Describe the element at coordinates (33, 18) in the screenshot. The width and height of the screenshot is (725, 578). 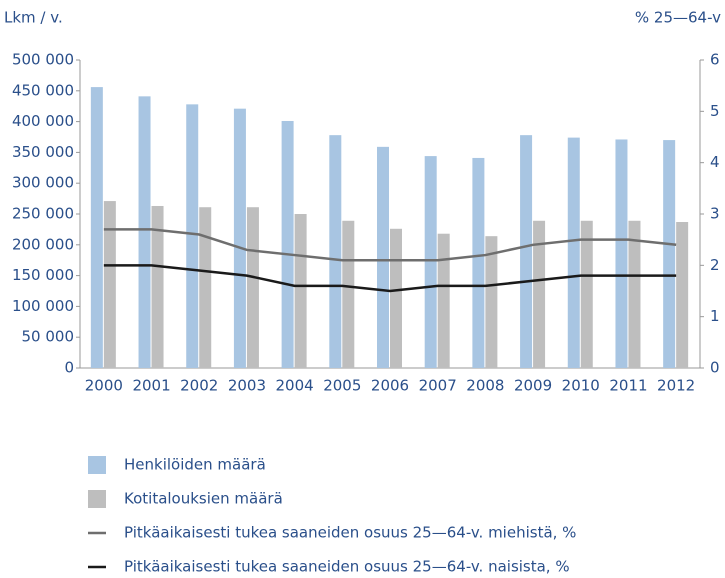
I see `y-axis-label: Lkm / v.` at that location.